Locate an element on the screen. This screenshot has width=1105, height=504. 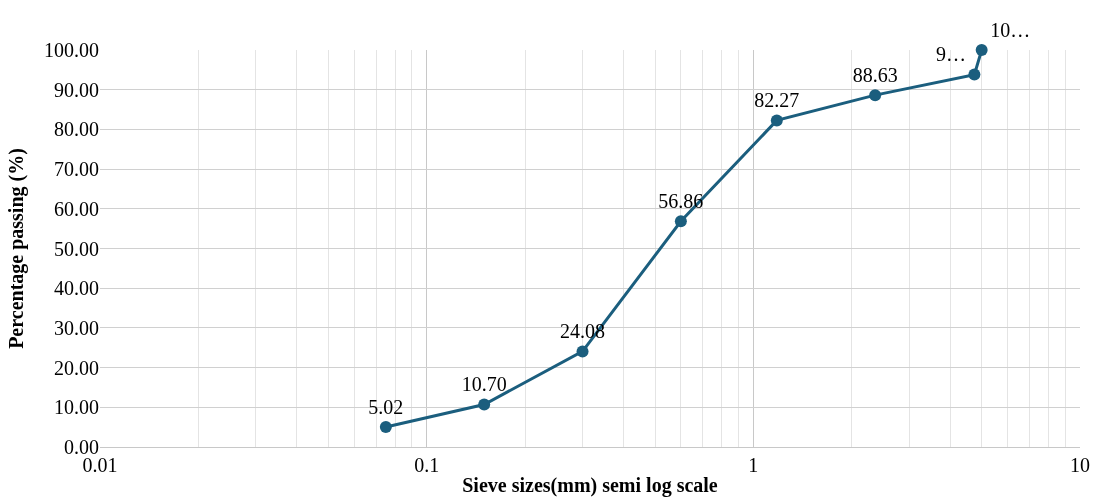
y-tick-label: 100.00 is located at coordinates (71, 50).